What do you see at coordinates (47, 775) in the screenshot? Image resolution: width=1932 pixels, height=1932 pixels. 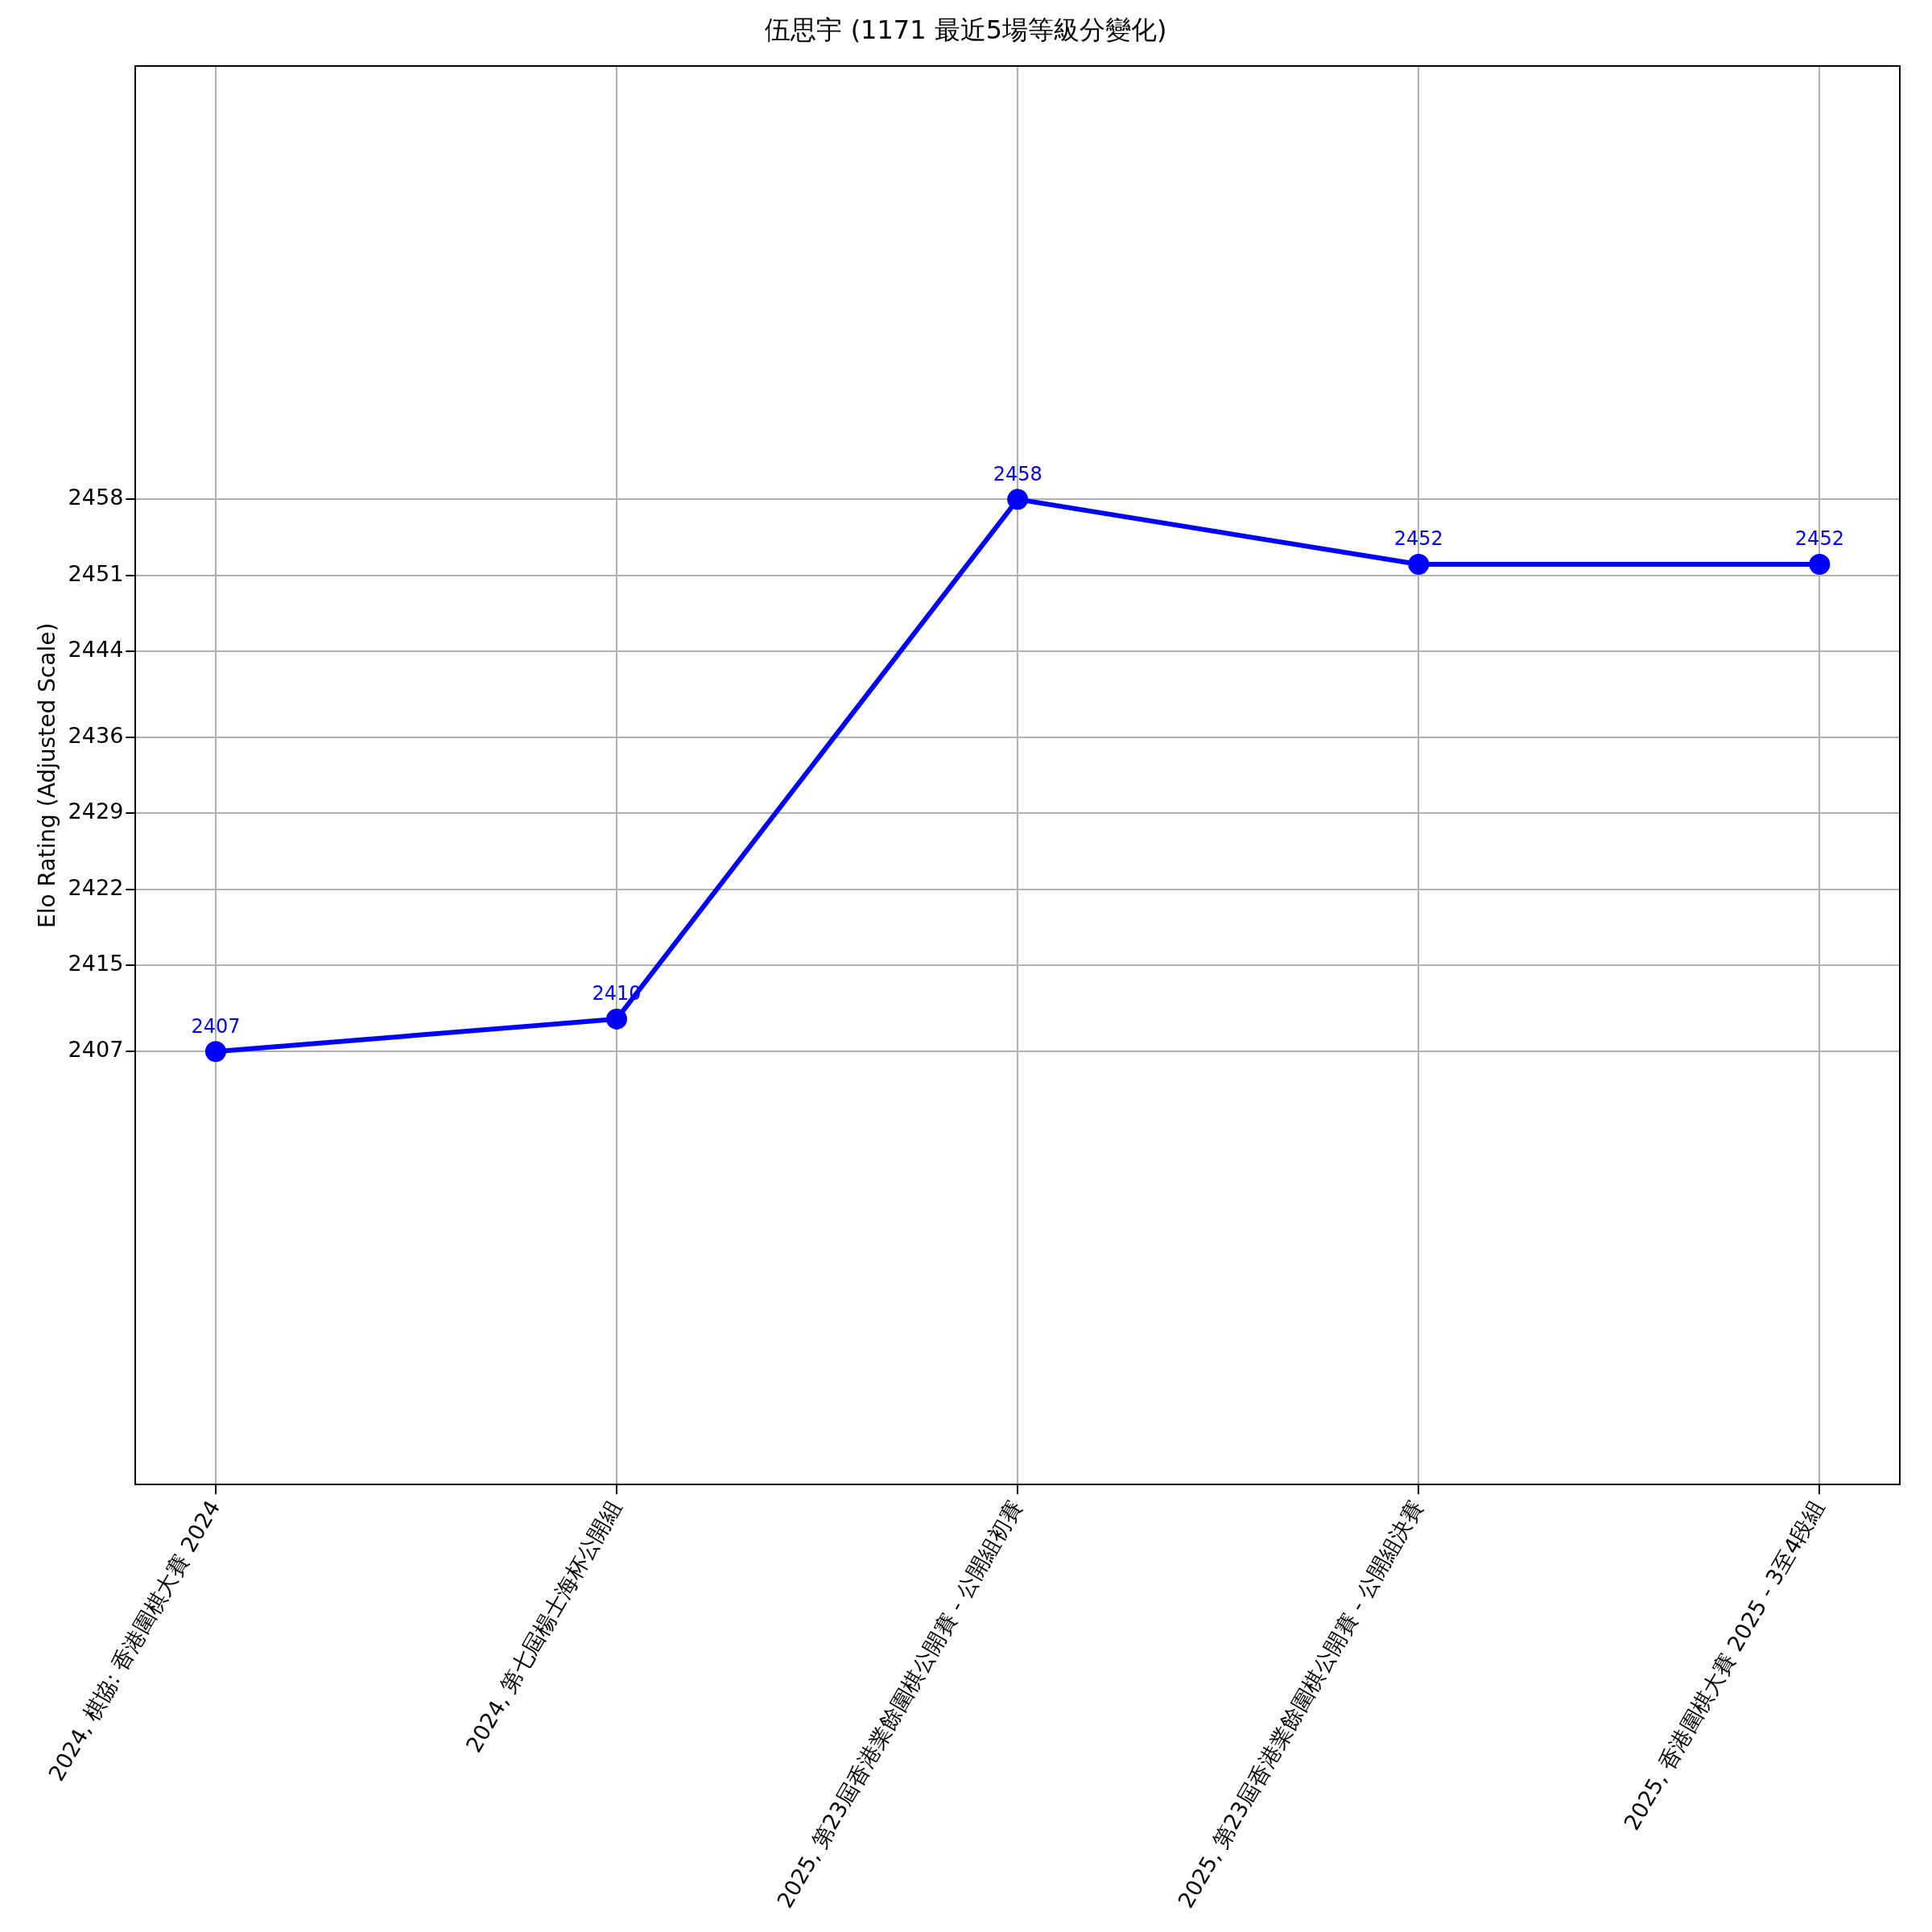 I see `y-axis-title: Elo Rating (Adjusted Scale)` at bounding box center [47, 775].